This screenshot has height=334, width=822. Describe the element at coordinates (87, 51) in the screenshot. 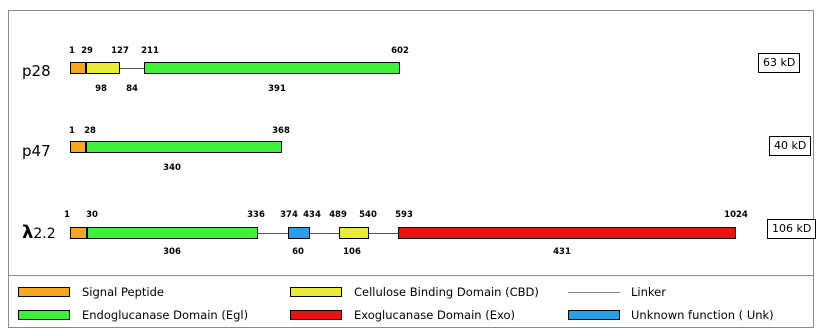

I see `residue-number: 29` at that location.